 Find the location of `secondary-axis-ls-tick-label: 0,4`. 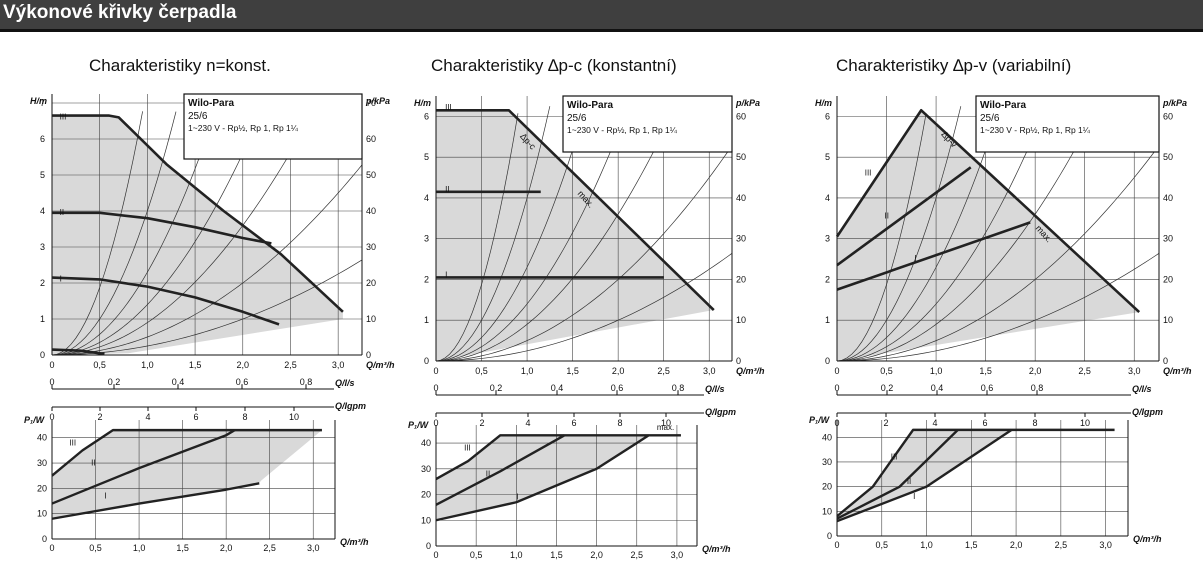

secondary-axis-ls-tick-label: 0,4 is located at coordinates (937, 388).